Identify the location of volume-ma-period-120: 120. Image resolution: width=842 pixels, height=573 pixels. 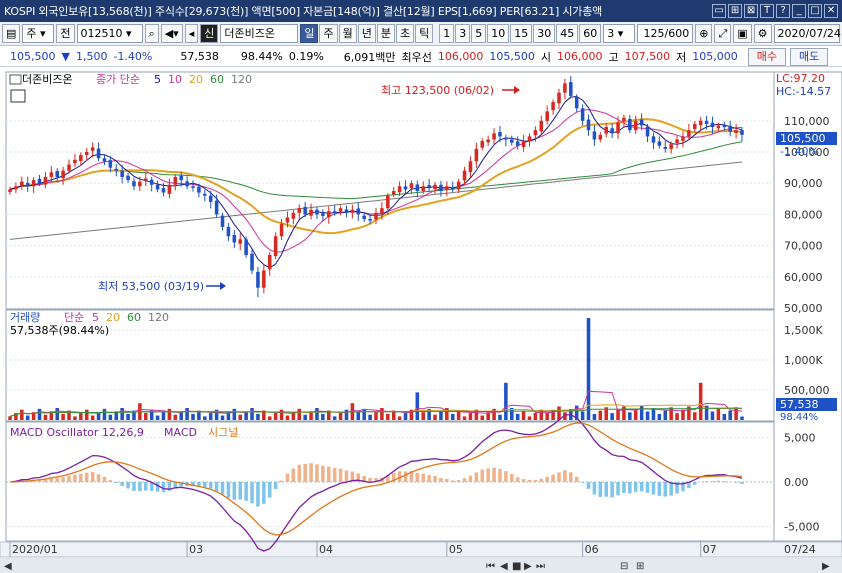
(158, 317).